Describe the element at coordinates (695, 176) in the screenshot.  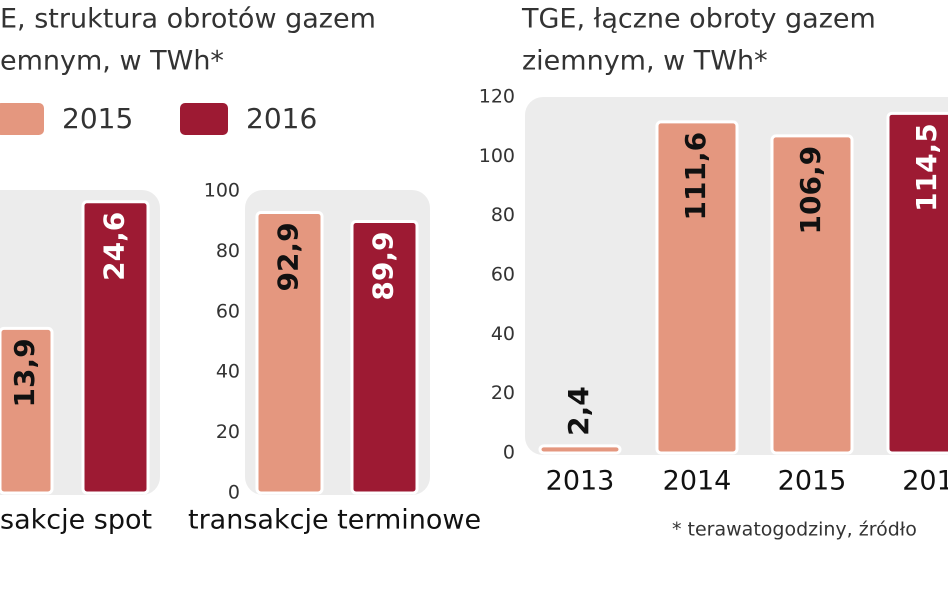
I see `value-label: 111,6` at that location.